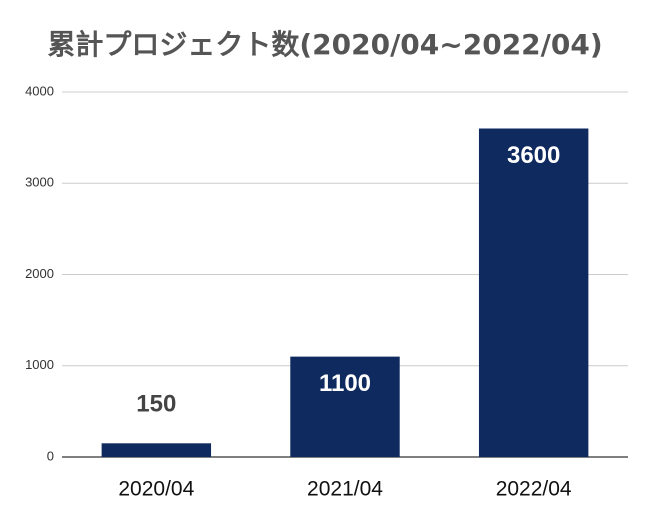 The height and width of the screenshot is (526, 650). What do you see at coordinates (156, 489) in the screenshot?
I see `x-tick-label: 2020/04` at bounding box center [156, 489].